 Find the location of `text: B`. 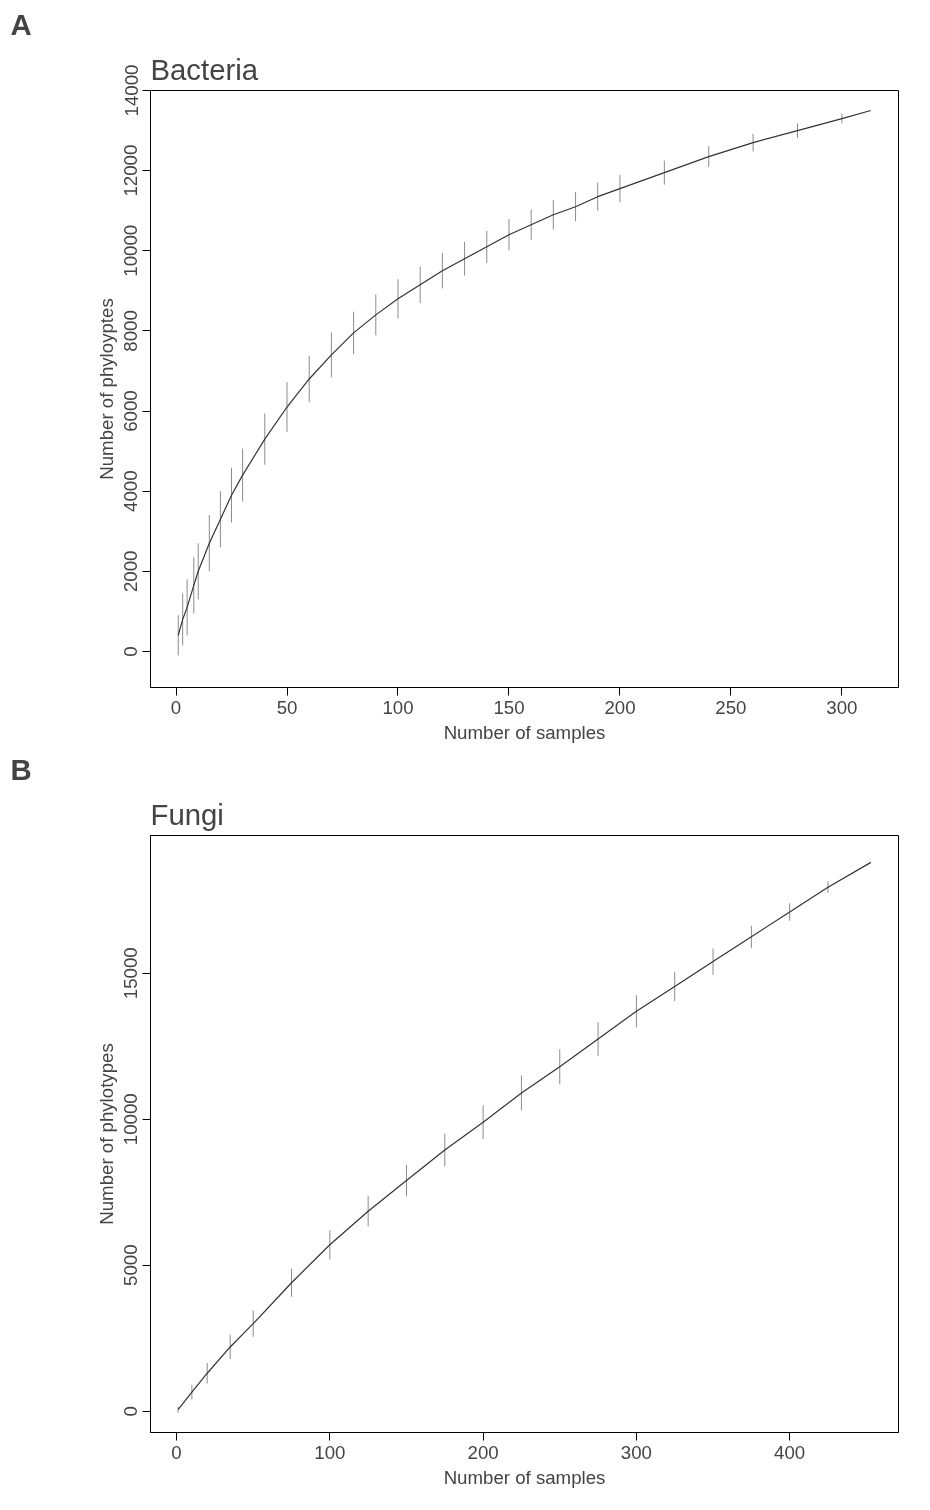

text: B is located at coordinates (21, 769).